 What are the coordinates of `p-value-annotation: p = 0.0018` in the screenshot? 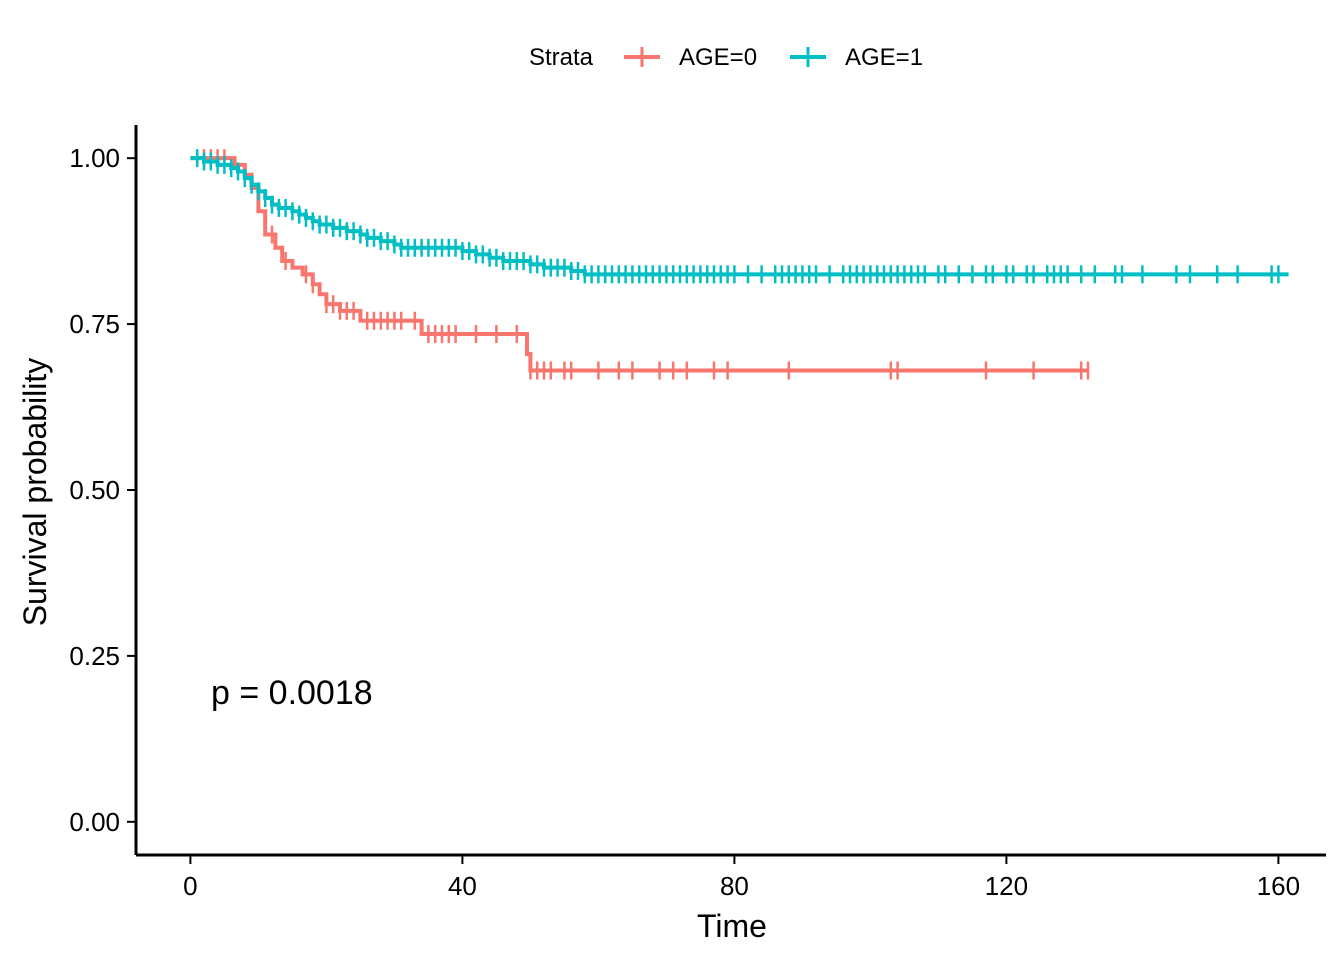 It's located at (292, 693).